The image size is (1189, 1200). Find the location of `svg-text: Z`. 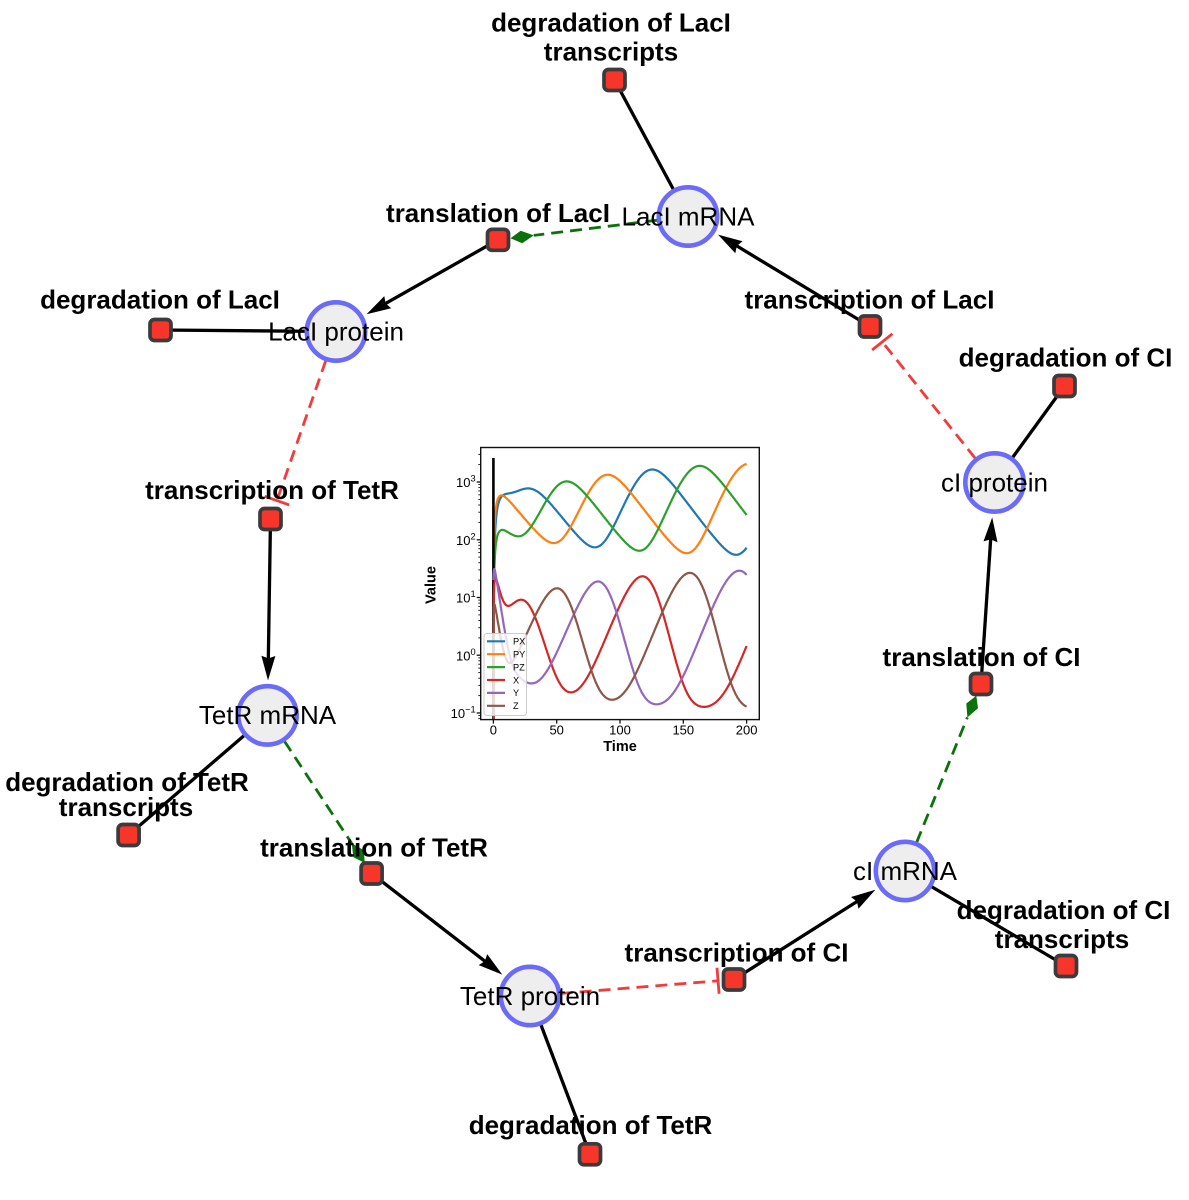

svg-text: Z is located at coordinates (516, 706).